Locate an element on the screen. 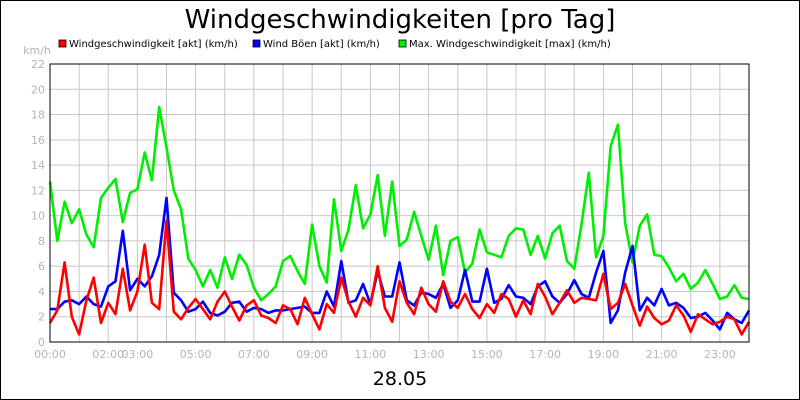 The image size is (800, 400). chart-title: Windgeschwindigkeiten [pro Tag] is located at coordinates (400, 20).